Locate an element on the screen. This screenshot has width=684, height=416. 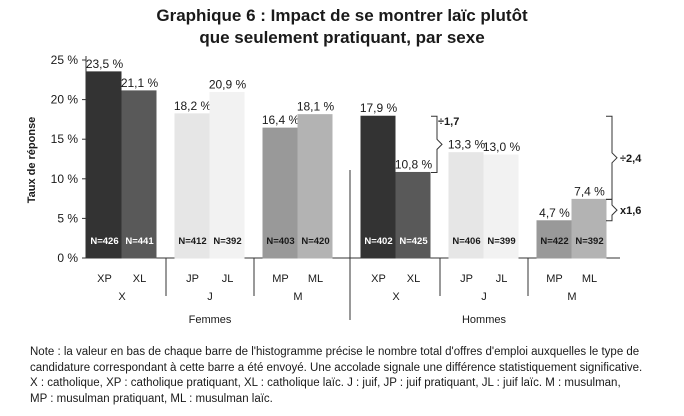
chart-title-line-2: que seulement pratiquant, par sexe is located at coordinates (342, 37).